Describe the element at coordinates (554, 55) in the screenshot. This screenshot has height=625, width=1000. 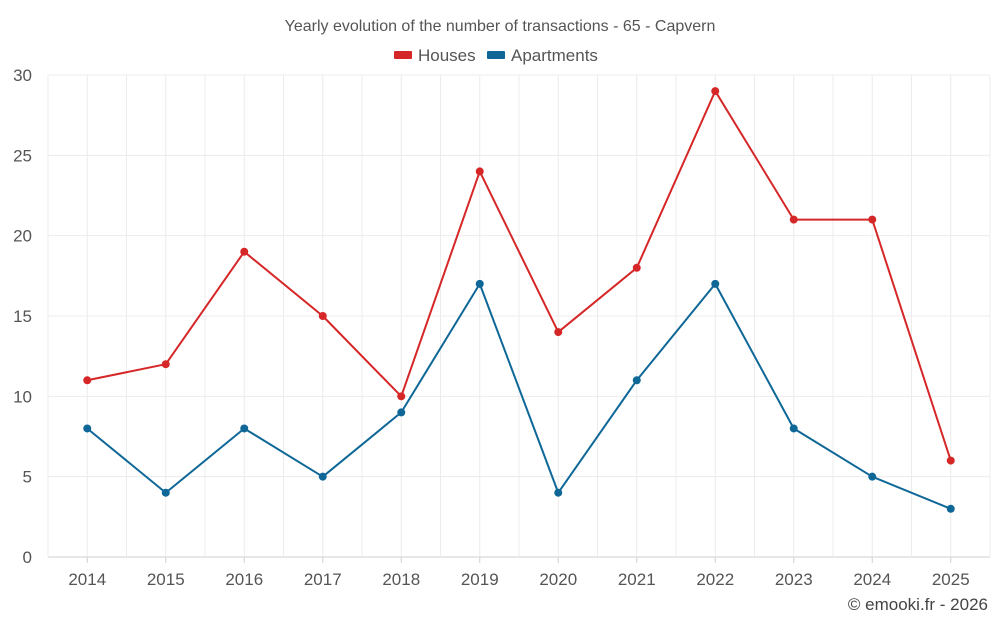
I see `legend-label-apartments: Apartments` at that location.